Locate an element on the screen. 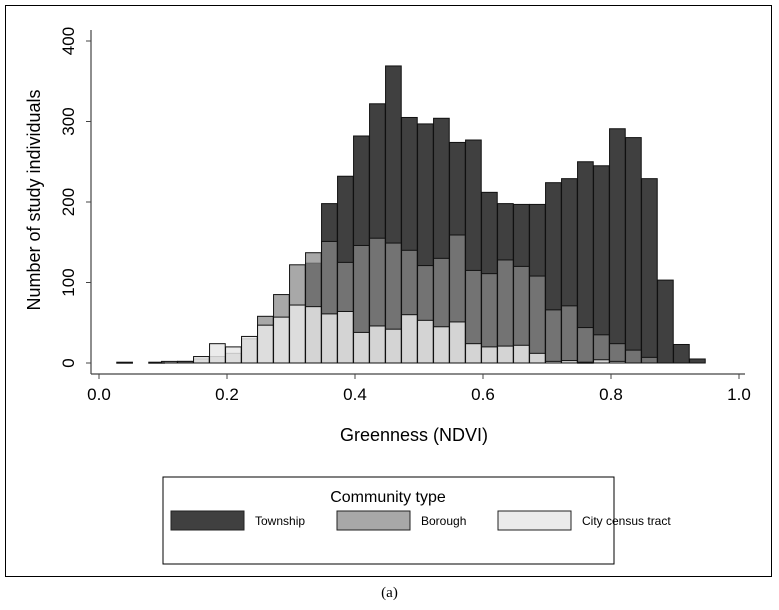  y-tick-label: 200 is located at coordinates (68, 202).